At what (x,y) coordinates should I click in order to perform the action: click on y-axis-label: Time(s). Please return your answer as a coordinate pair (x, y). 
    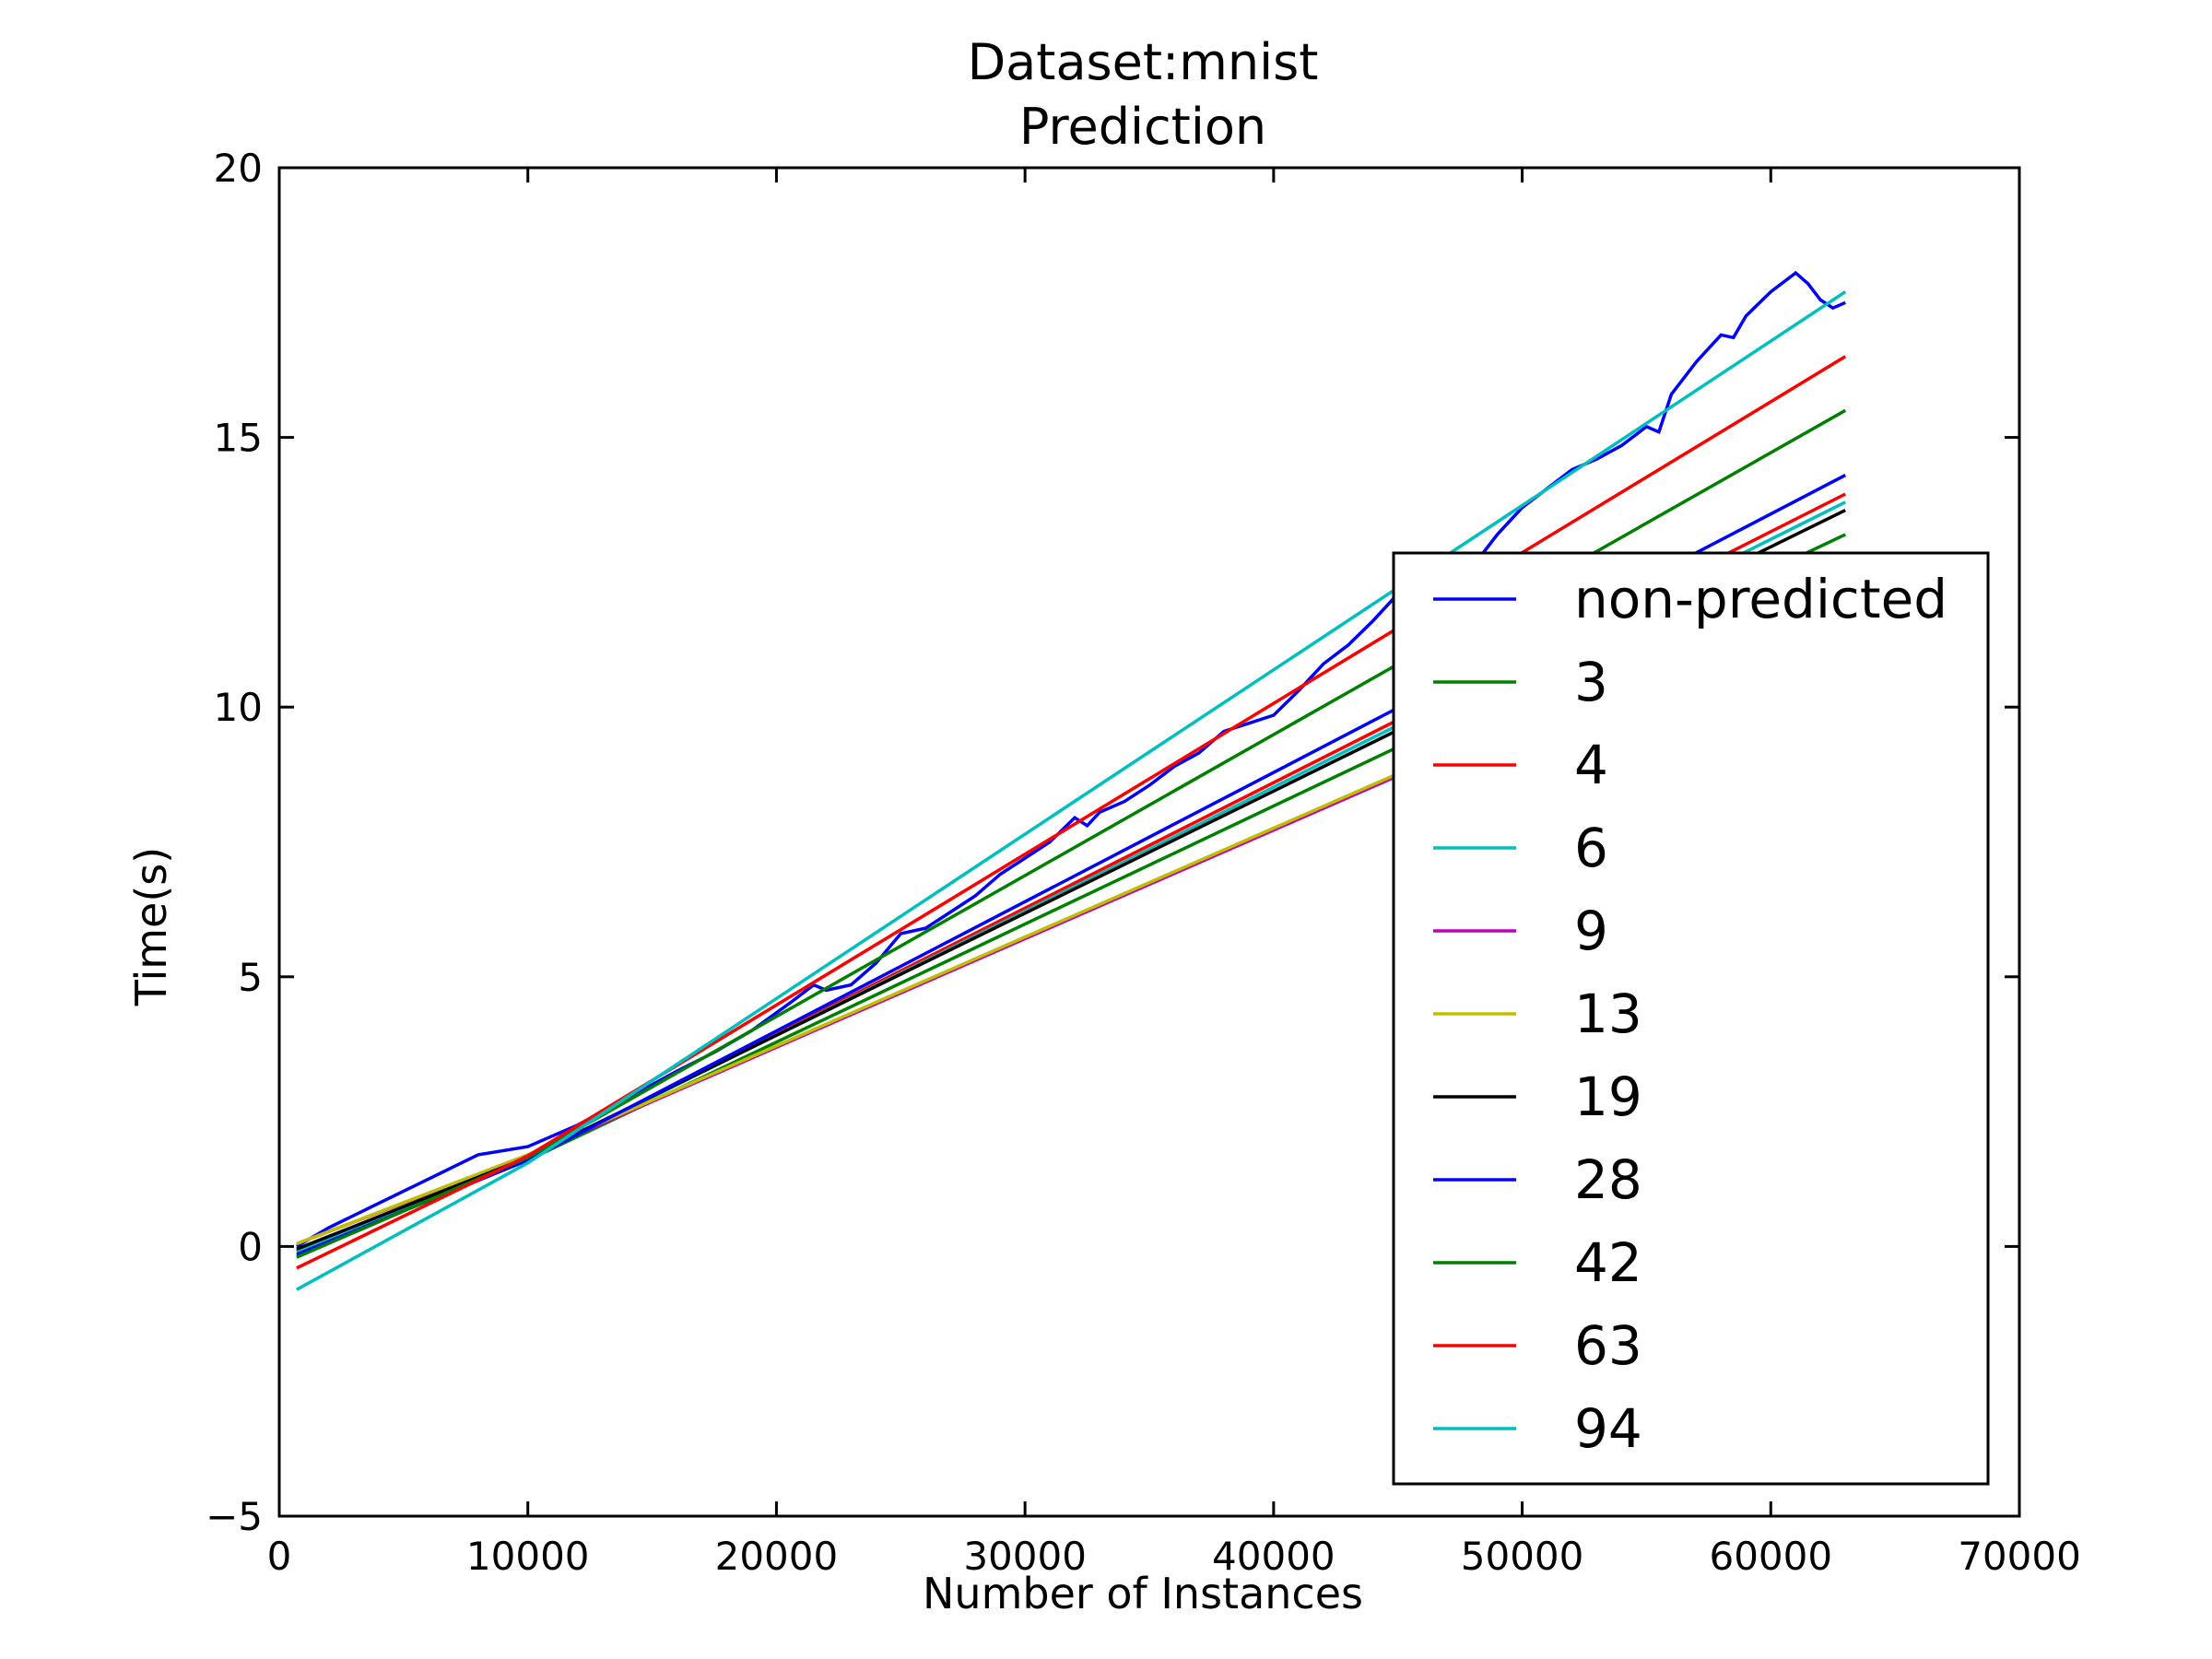
    Looking at the image, I should click on (151, 926).